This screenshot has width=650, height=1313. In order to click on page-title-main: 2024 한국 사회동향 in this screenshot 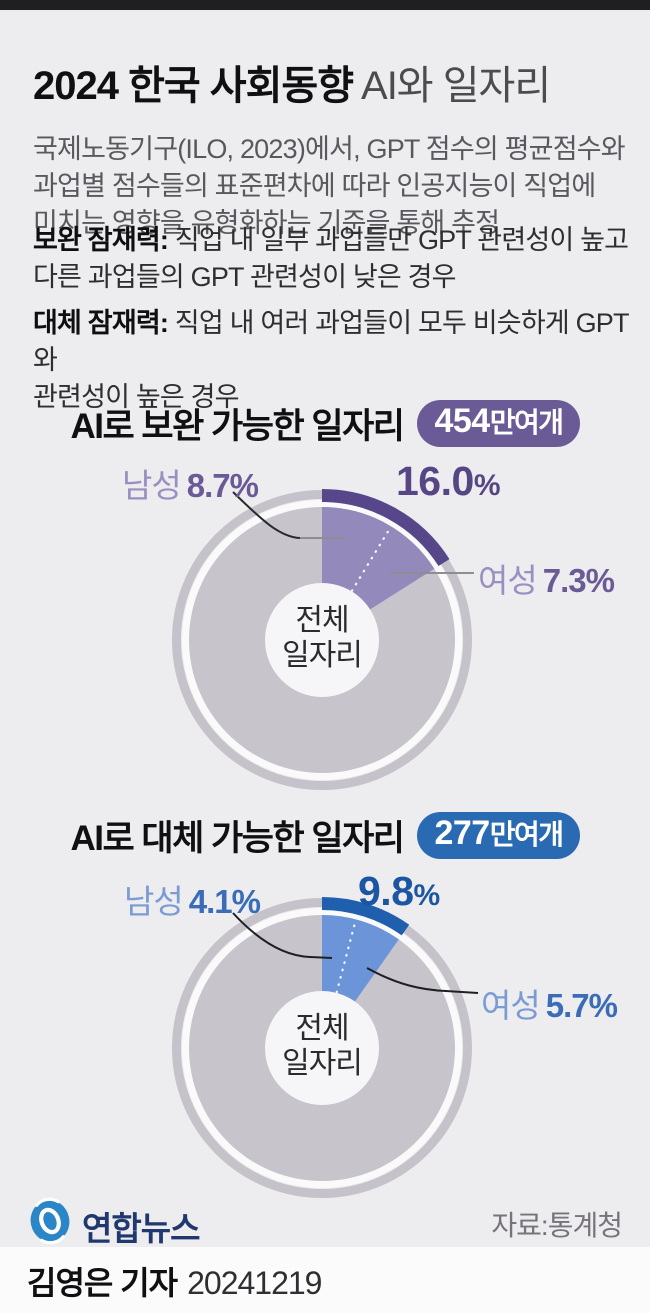, I will do `click(193, 85)`.